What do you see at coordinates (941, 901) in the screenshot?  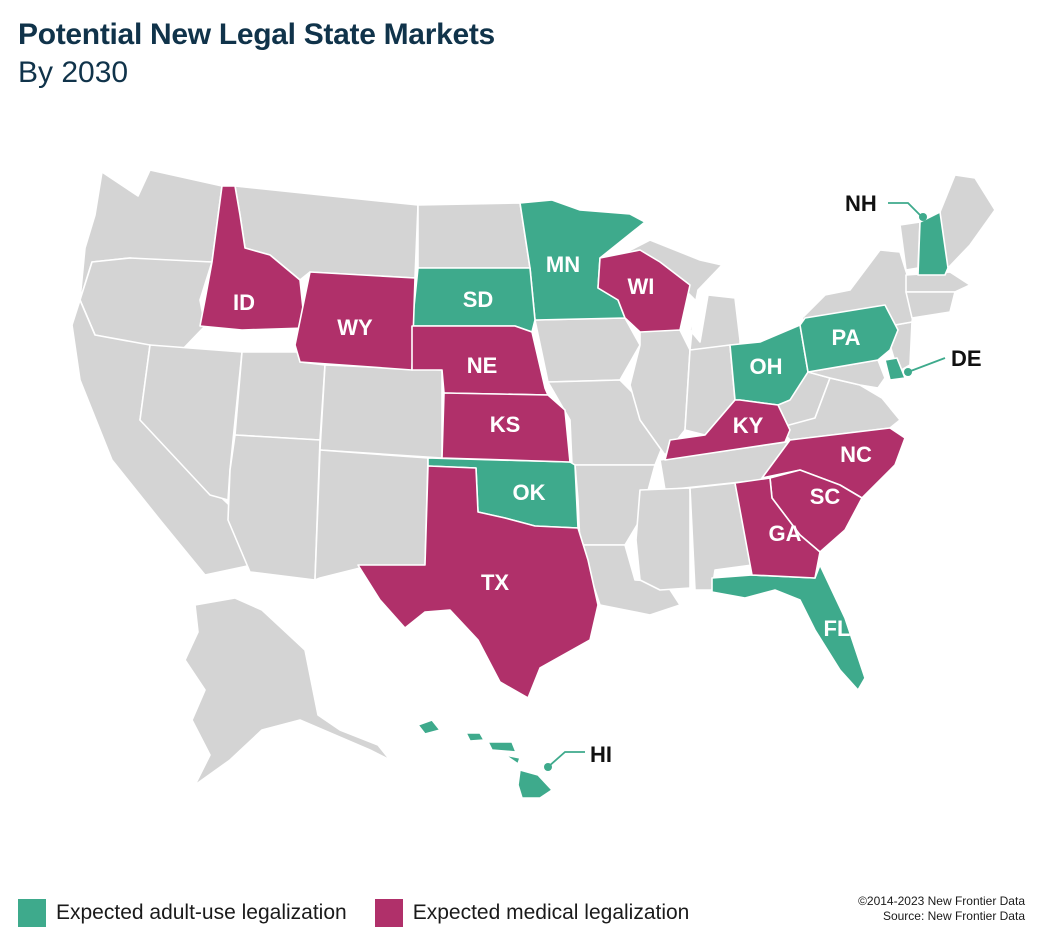 I see `copyright-text: ©2014-2023 New Frontier Data` at bounding box center [941, 901].